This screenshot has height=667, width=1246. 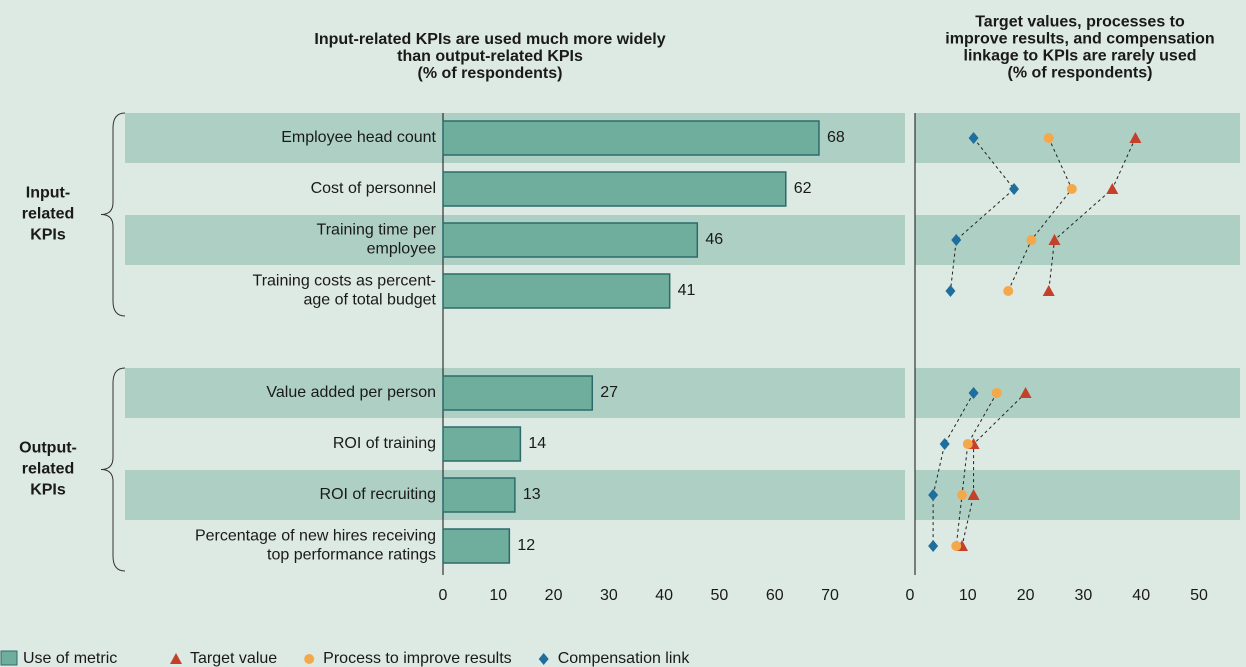 I want to click on x-tick-label: 70, so click(x=830, y=595).